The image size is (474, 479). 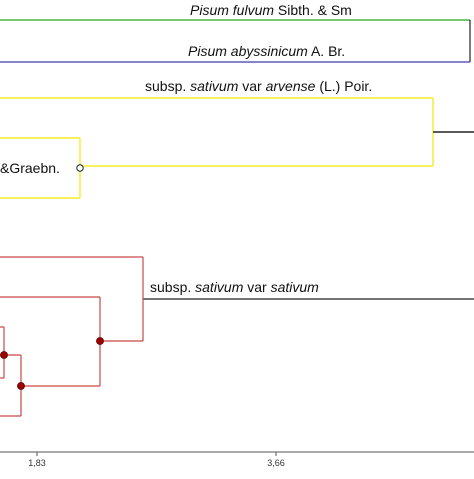 What do you see at coordinates (328, 51) in the screenshot?
I see `label-abyssinicum-author: A. Br.` at bounding box center [328, 51].